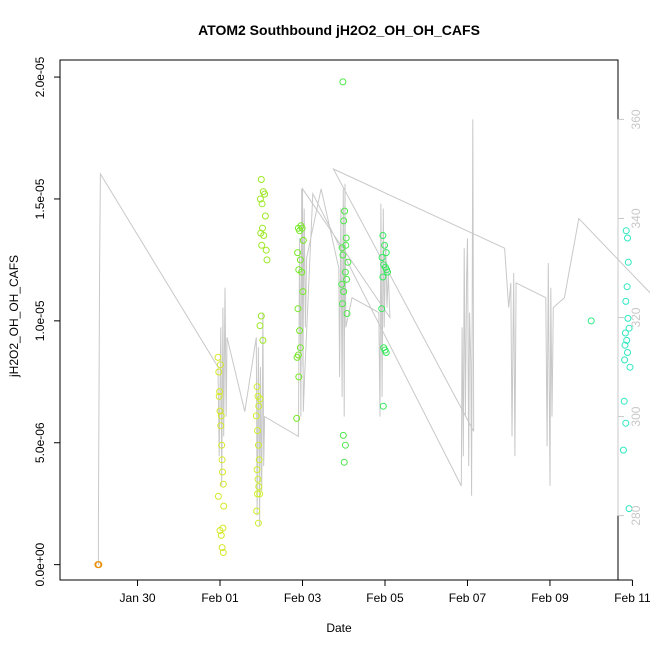  What do you see at coordinates (138, 598) in the screenshot?
I see `x-tick-label: Jan 30` at bounding box center [138, 598].